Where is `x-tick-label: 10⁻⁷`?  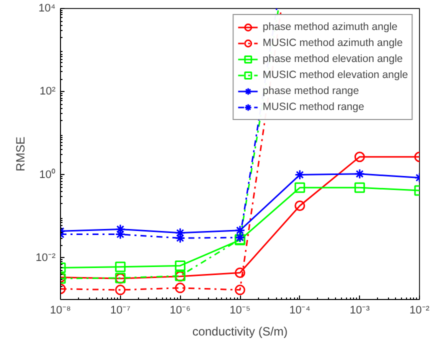 x-tick-label: 10⁻⁷ is located at coordinates (120, 310).